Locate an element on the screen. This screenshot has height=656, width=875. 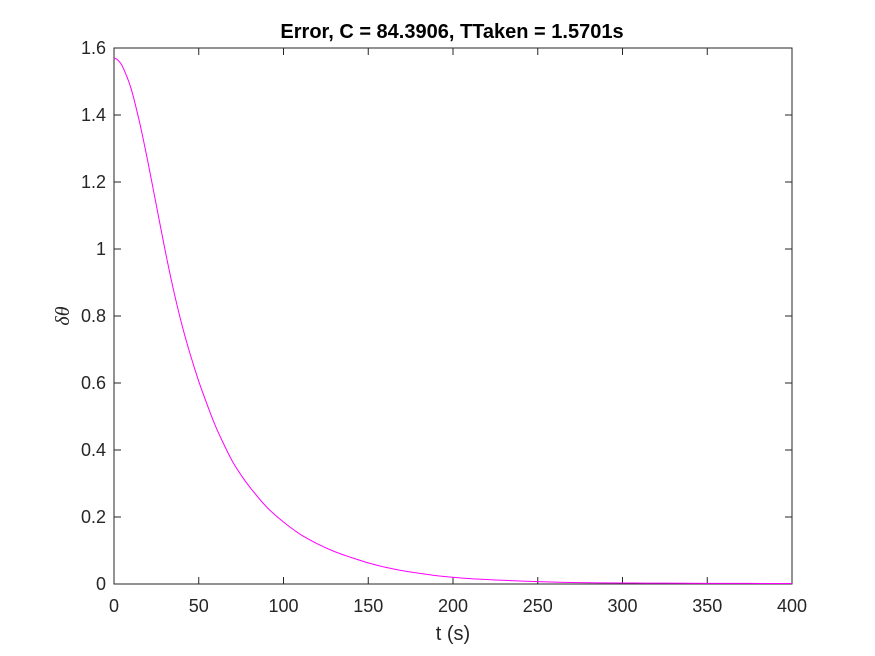
y-tick-label: 1.6 is located at coordinates (93, 48).